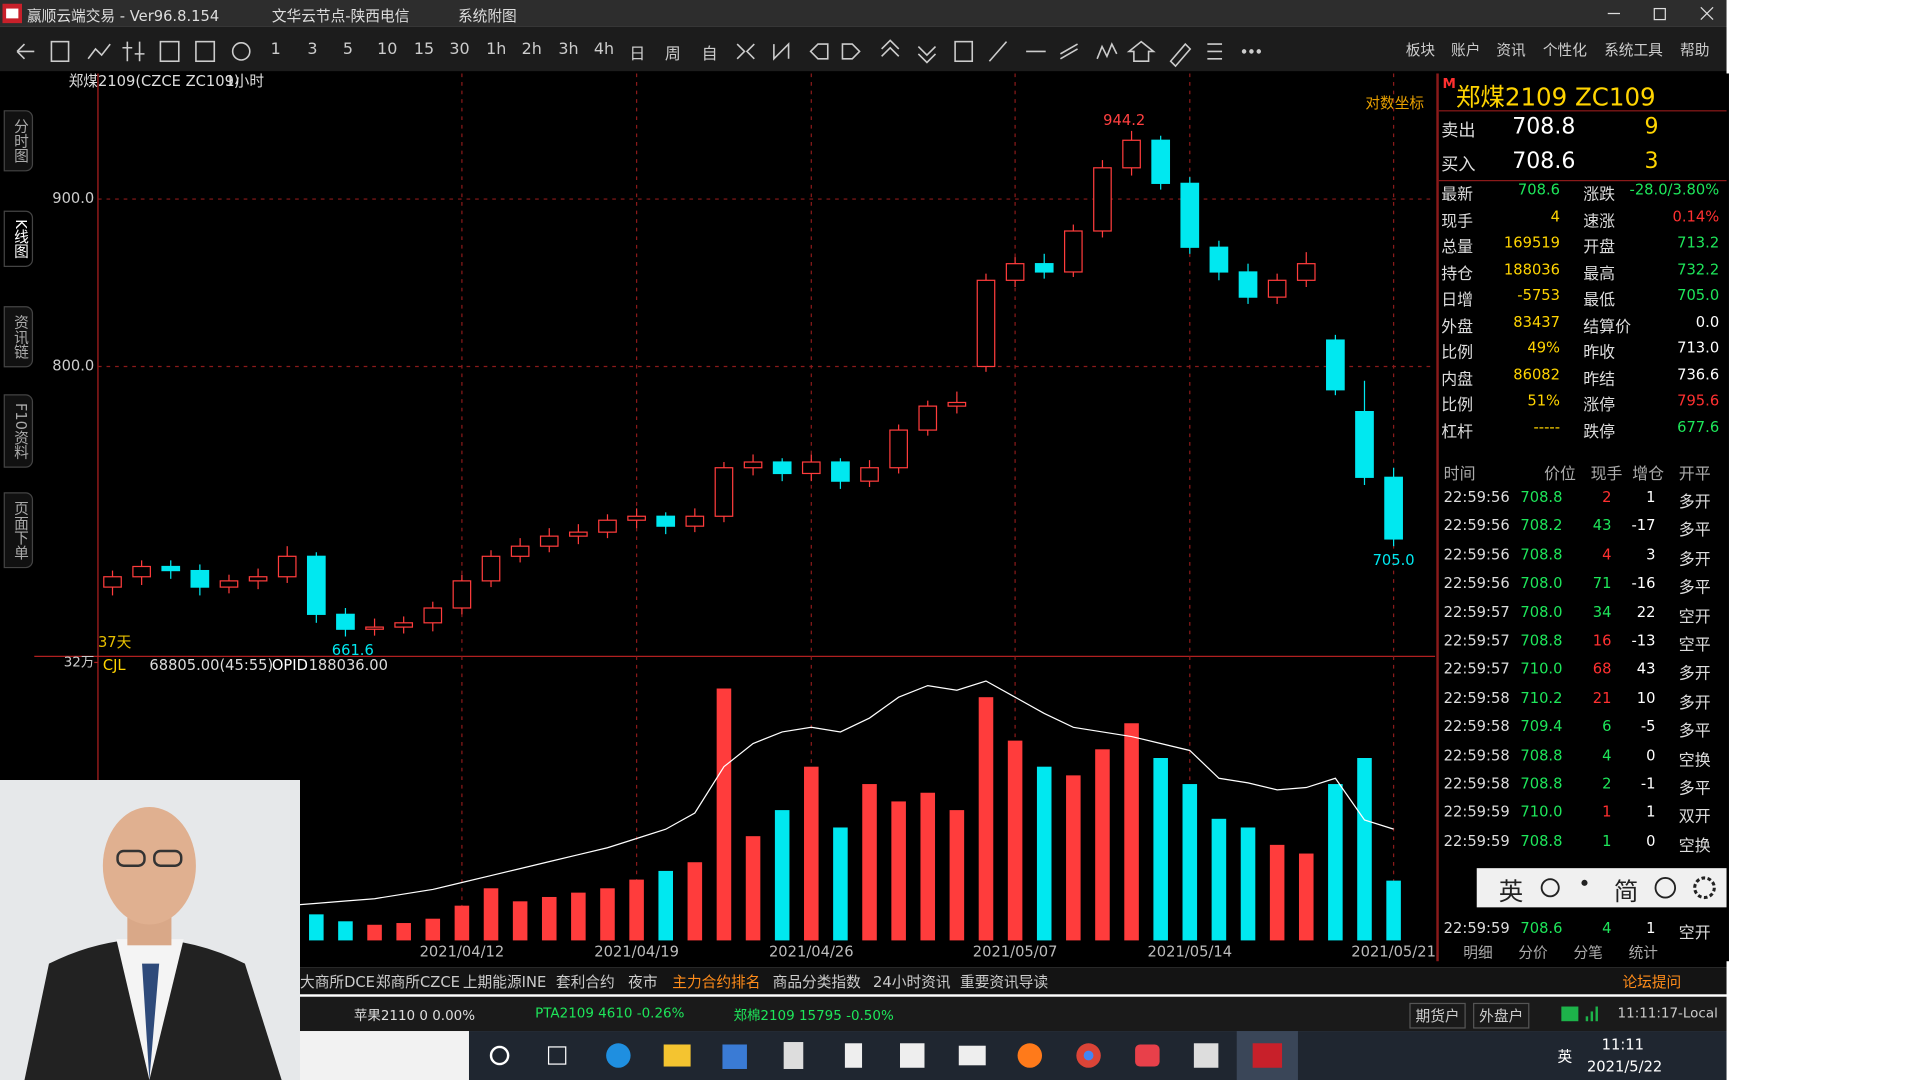 Image resolution: width=1920 pixels, height=1080 pixels. I want to click on field-value: 713.0, so click(1698, 348).